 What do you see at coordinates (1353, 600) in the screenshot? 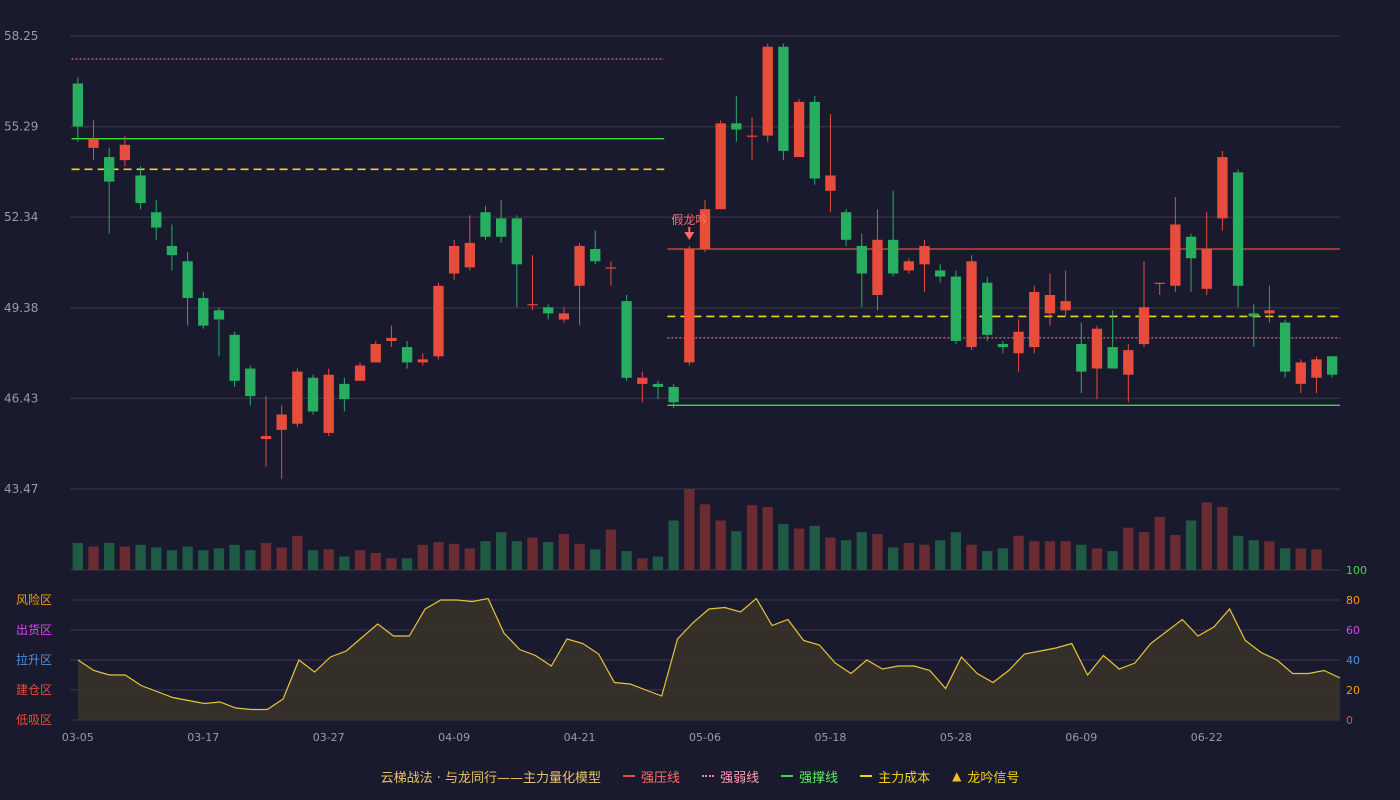
I see `osc-tick-label: 80` at bounding box center [1353, 600].